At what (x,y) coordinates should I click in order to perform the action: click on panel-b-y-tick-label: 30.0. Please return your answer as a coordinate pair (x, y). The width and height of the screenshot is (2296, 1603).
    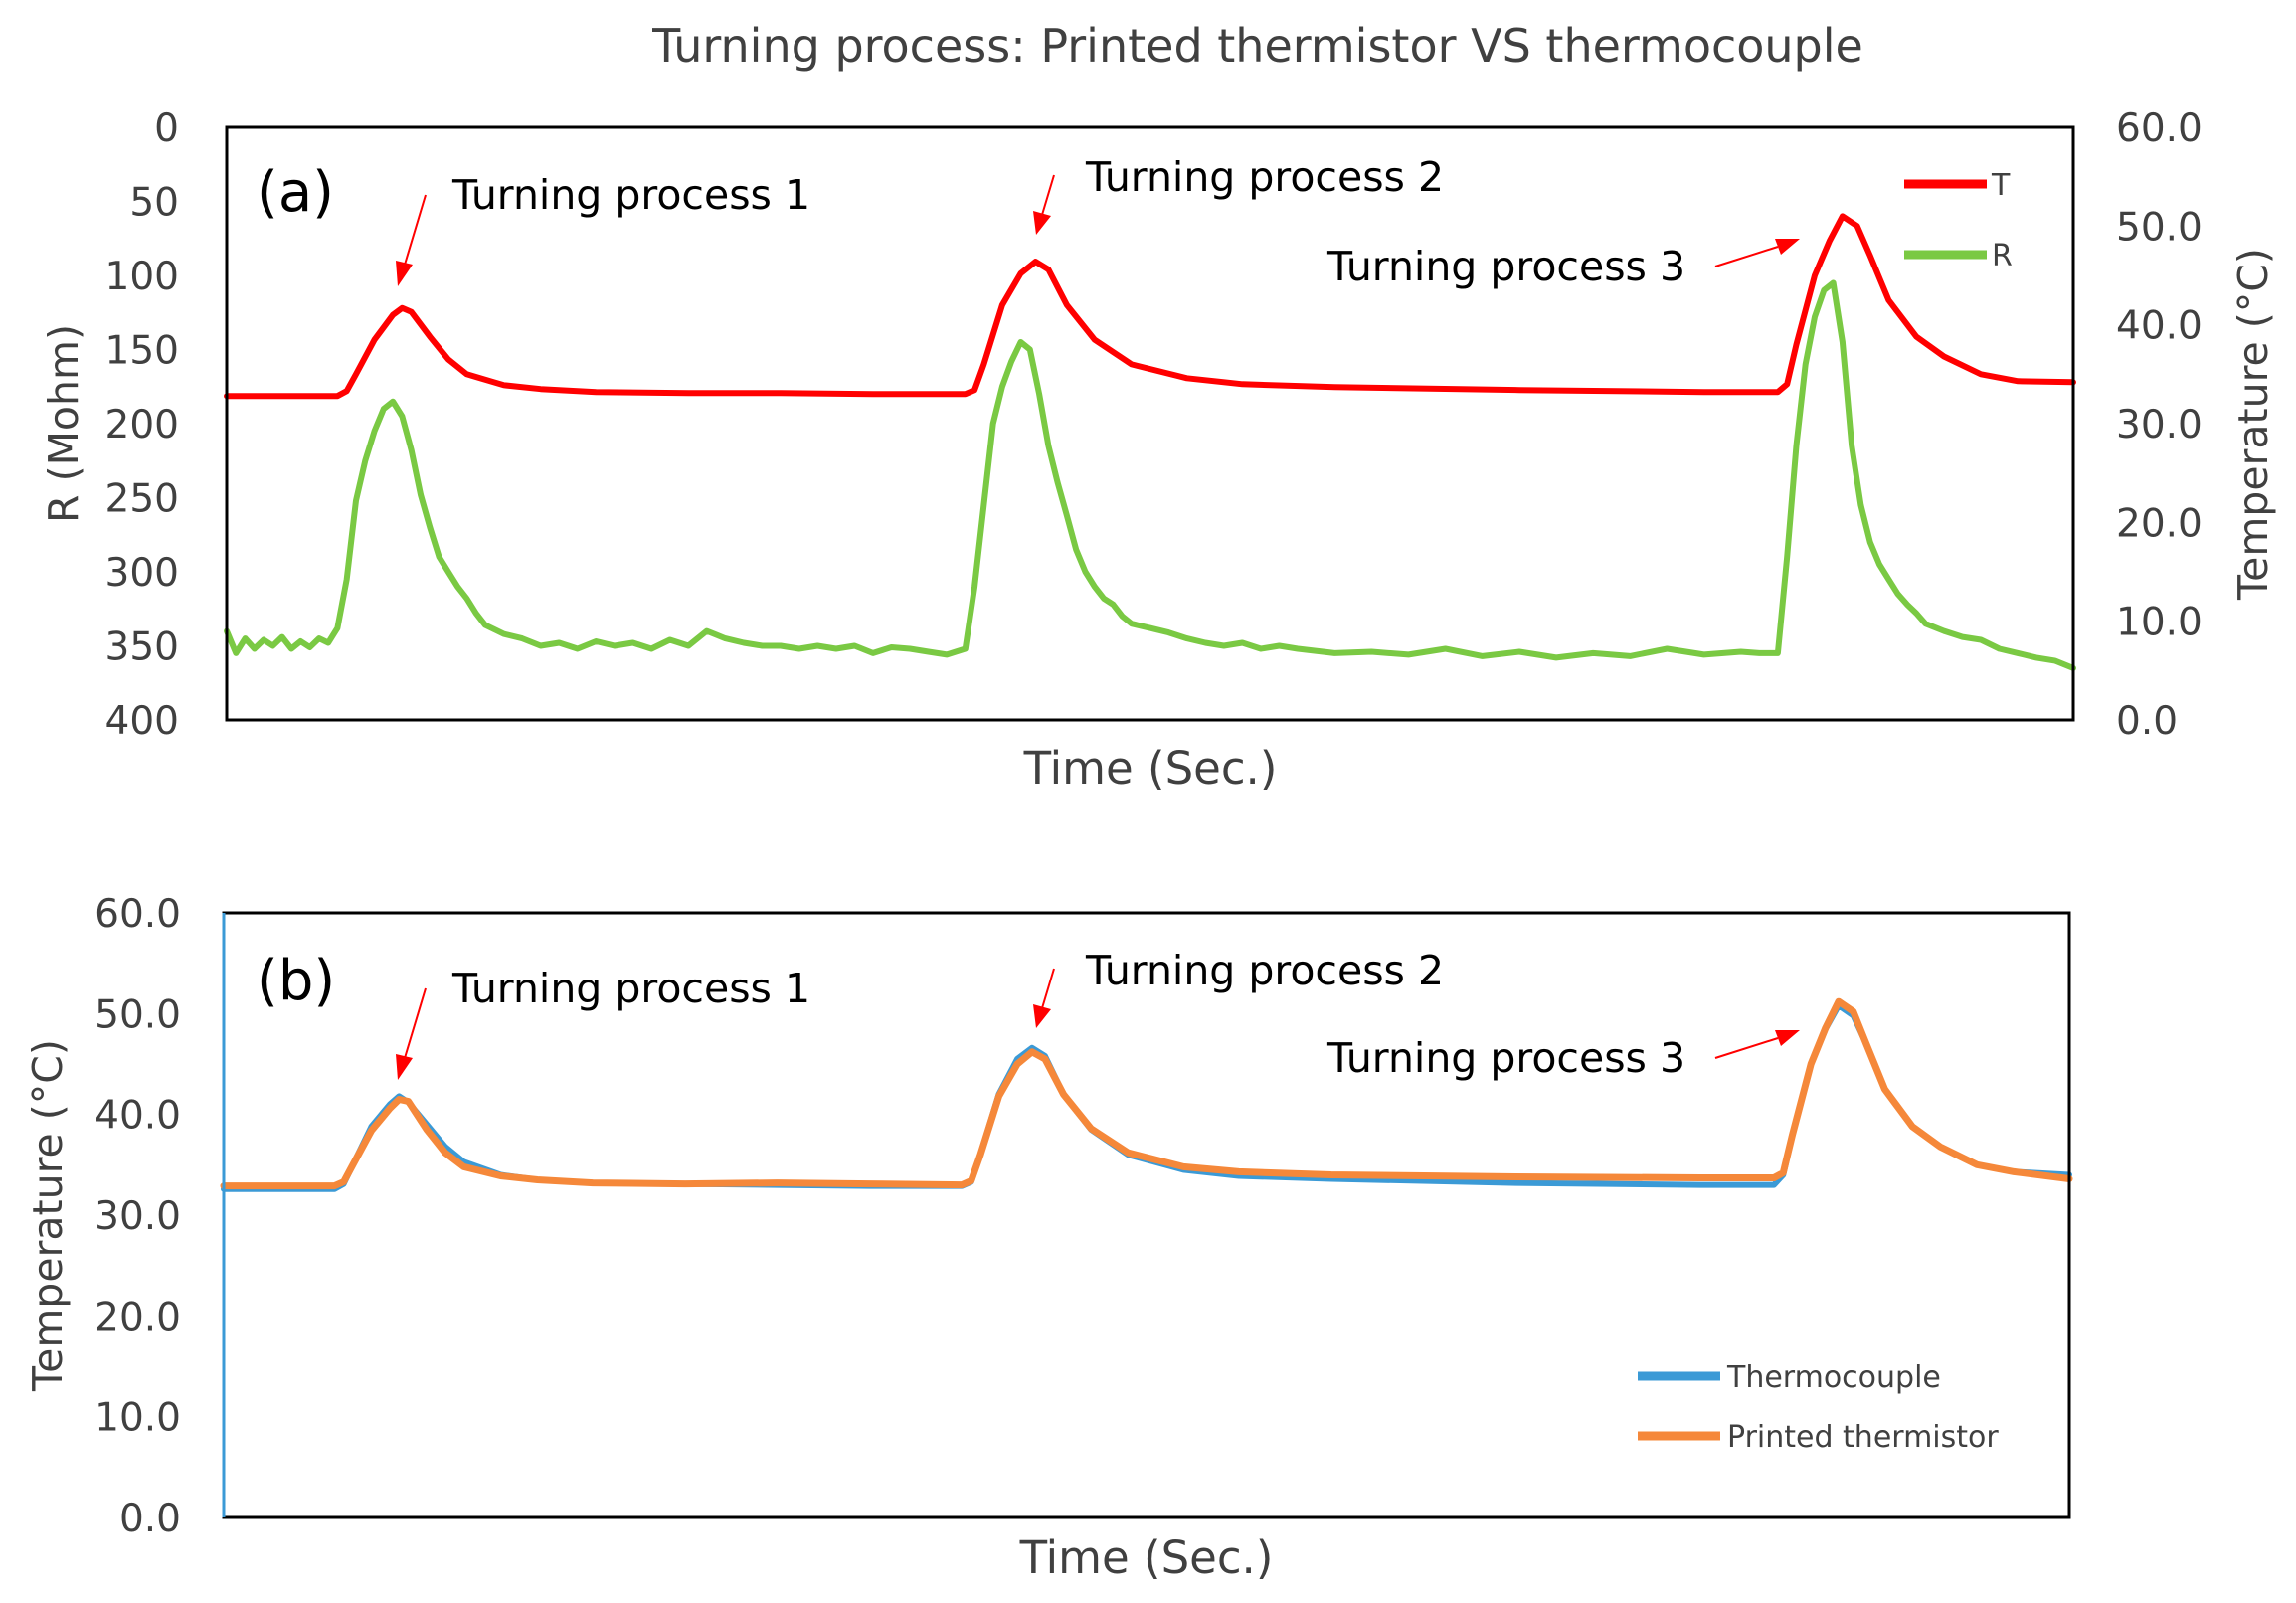
    Looking at the image, I should click on (137, 1216).